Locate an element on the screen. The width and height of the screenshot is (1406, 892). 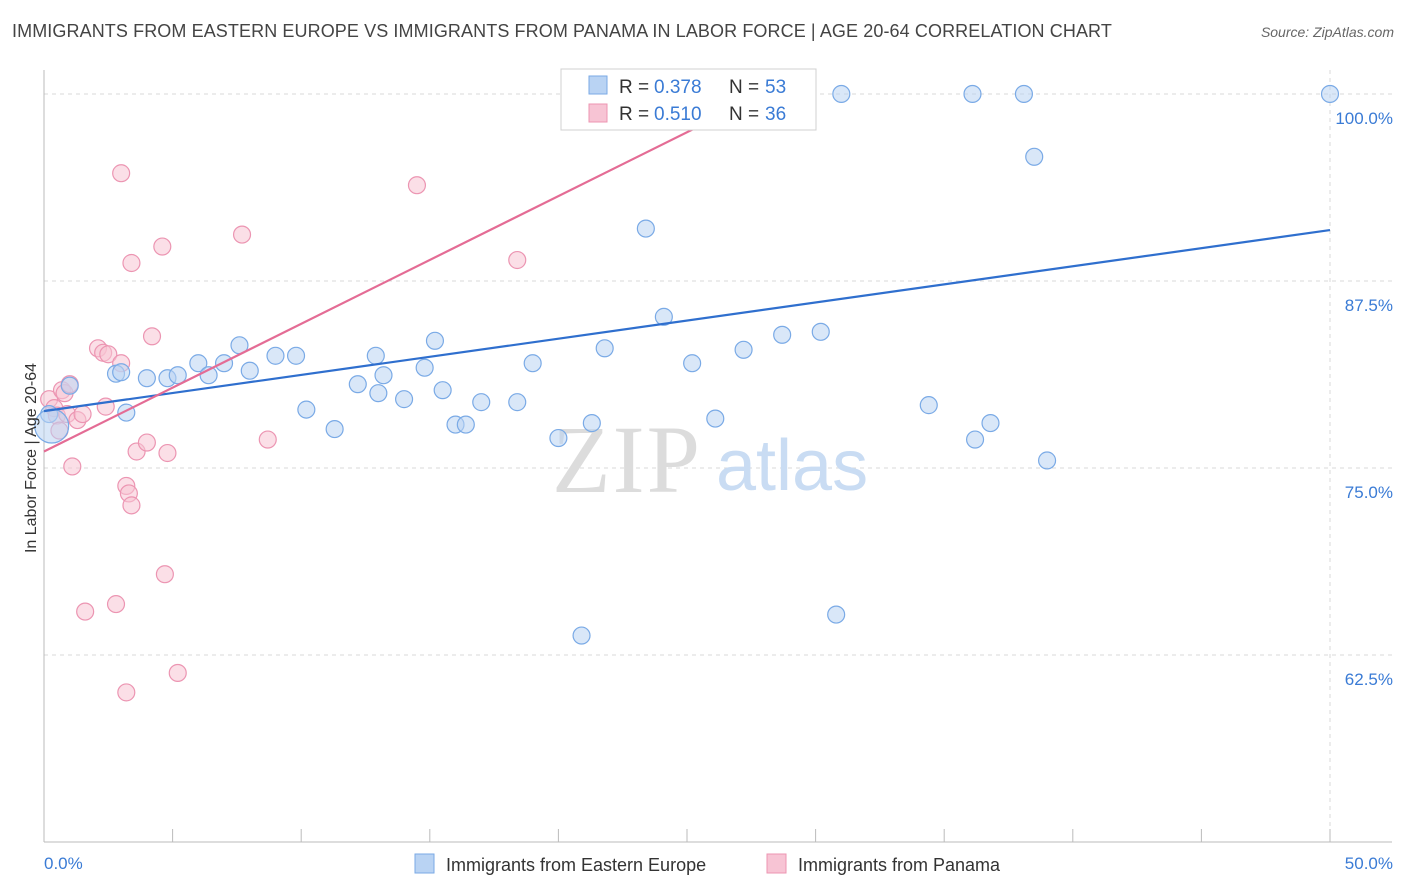
x-tick-label-0: 0.0% is located at coordinates (63, 863).